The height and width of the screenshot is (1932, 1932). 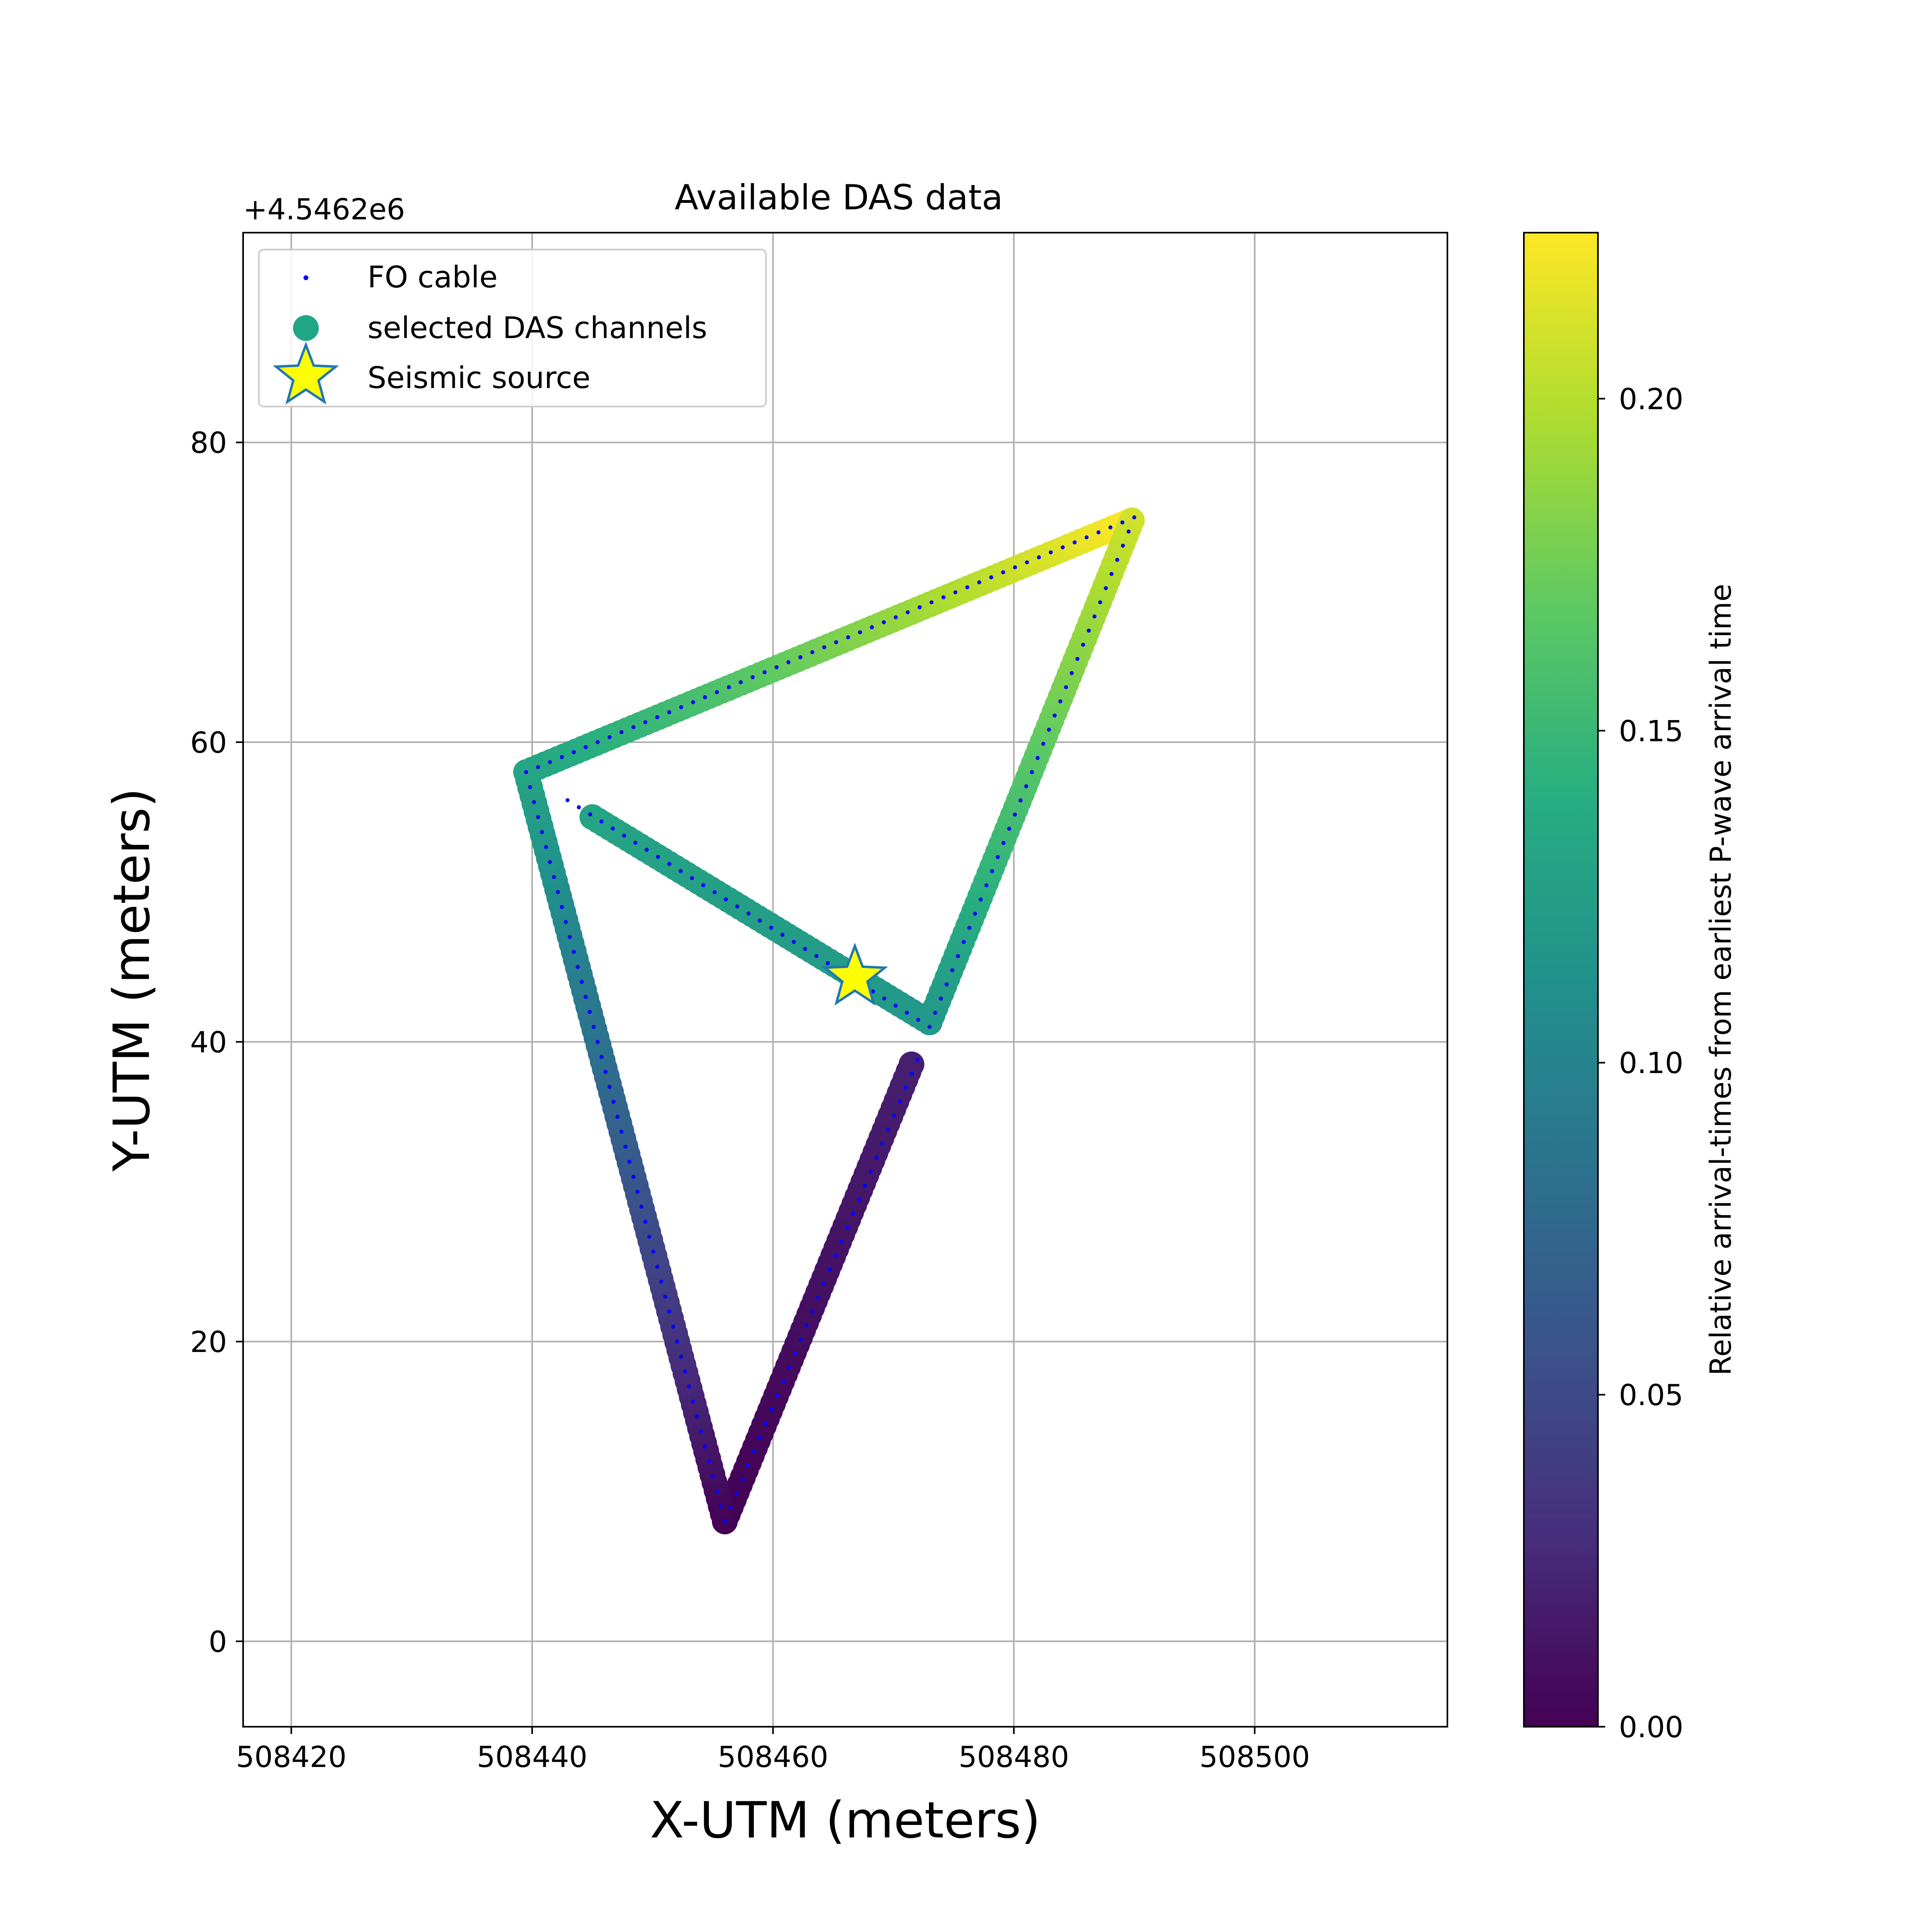 What do you see at coordinates (291, 1757) in the screenshot?
I see `x-tick-label: 508420` at bounding box center [291, 1757].